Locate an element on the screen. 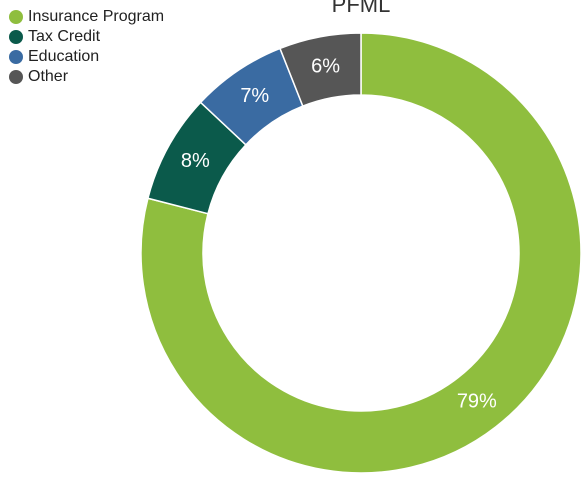  data-label: 6% is located at coordinates (325, 67).